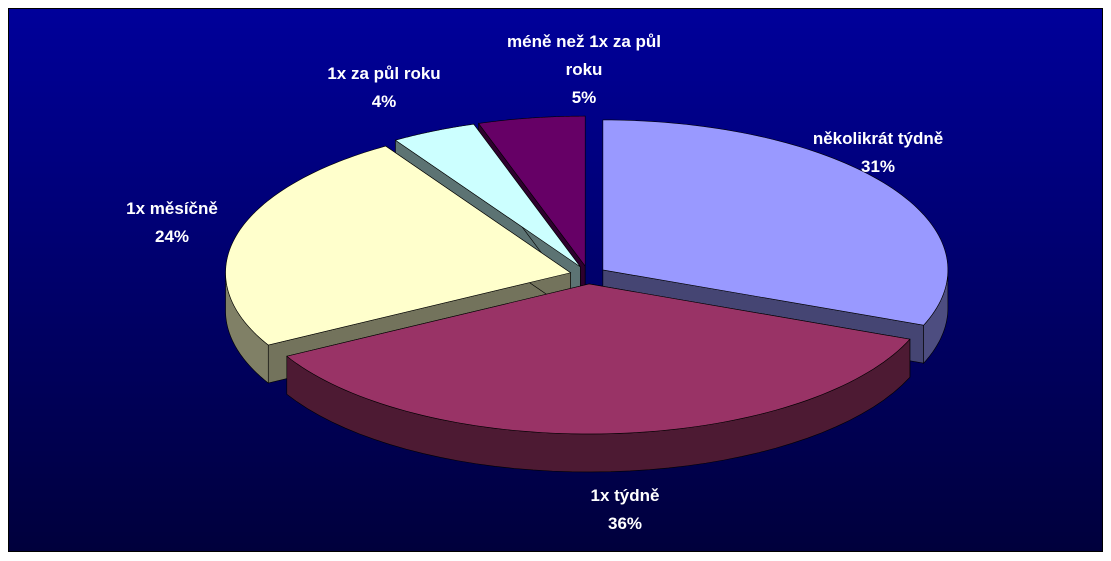 The height and width of the screenshot is (561, 1111). Describe the element at coordinates (172, 223) in the screenshot. I see `data-label: 1x měsíčně 24%` at that location.